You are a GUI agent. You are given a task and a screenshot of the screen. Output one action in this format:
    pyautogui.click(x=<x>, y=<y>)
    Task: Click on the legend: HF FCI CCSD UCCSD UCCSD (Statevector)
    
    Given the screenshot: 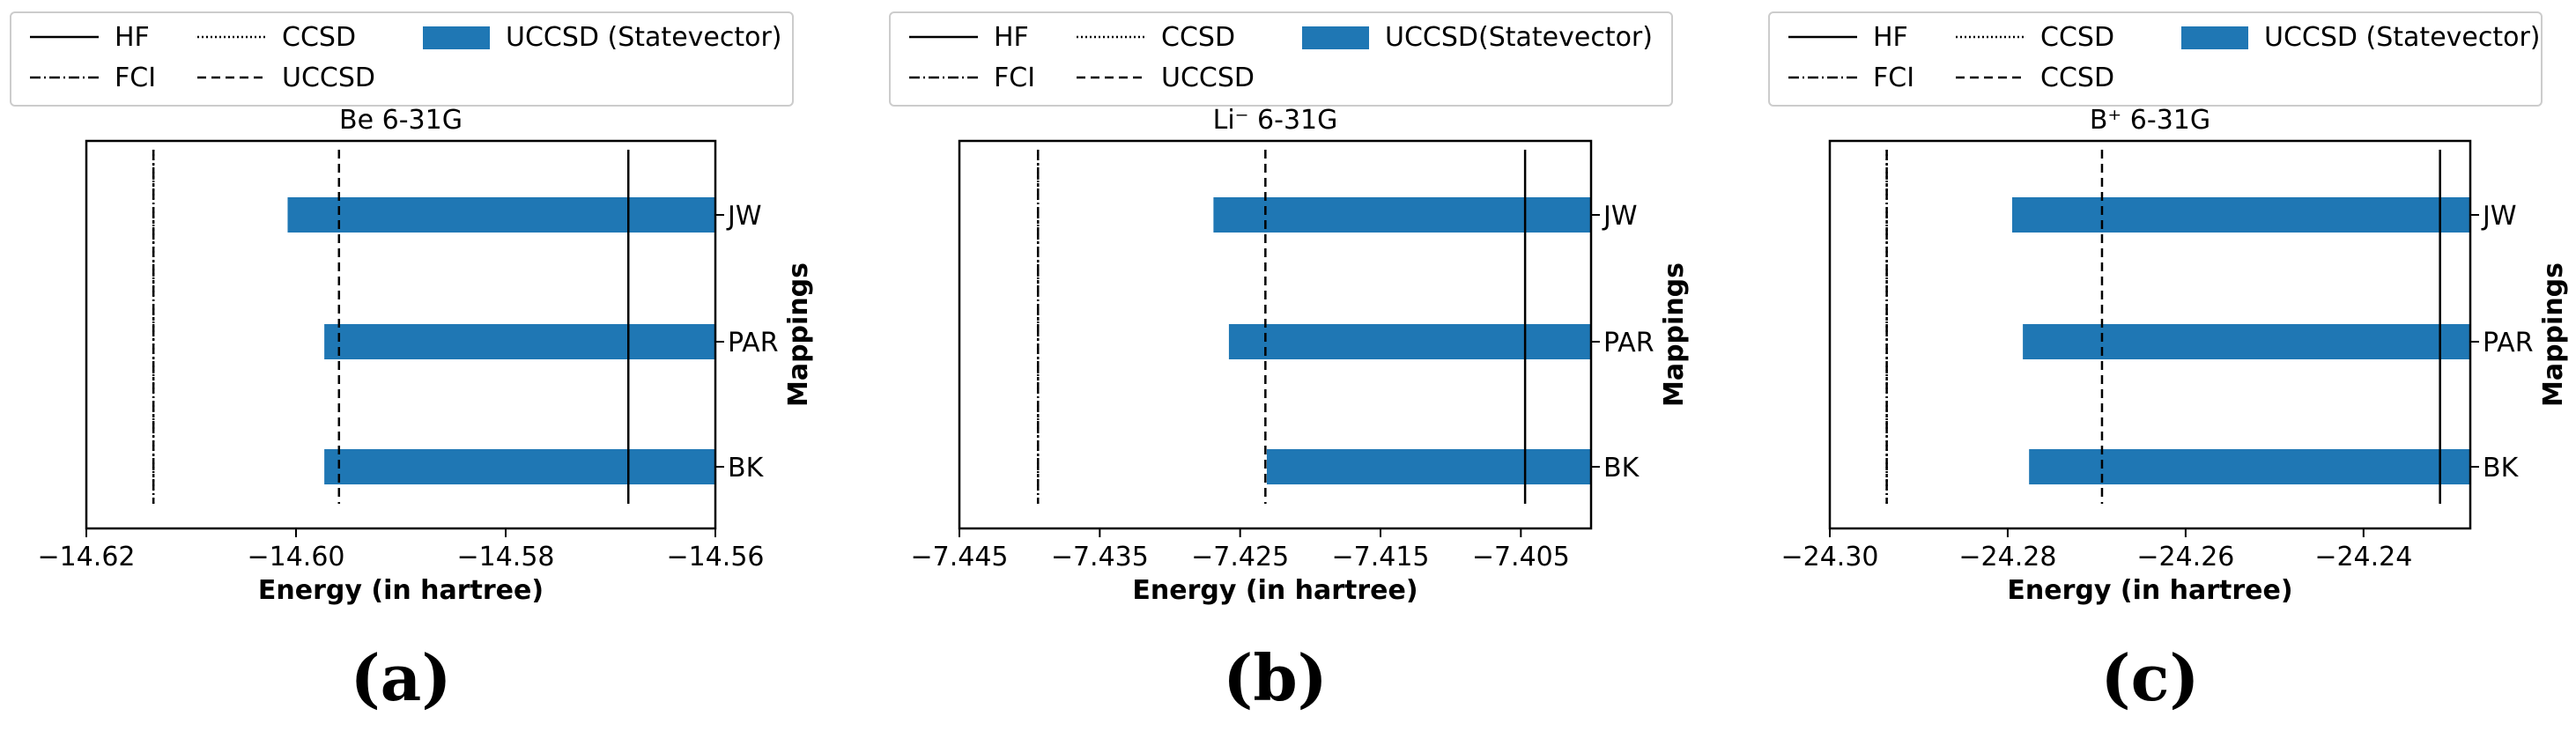 What is the action you would take?
    pyautogui.click(x=402, y=59)
    